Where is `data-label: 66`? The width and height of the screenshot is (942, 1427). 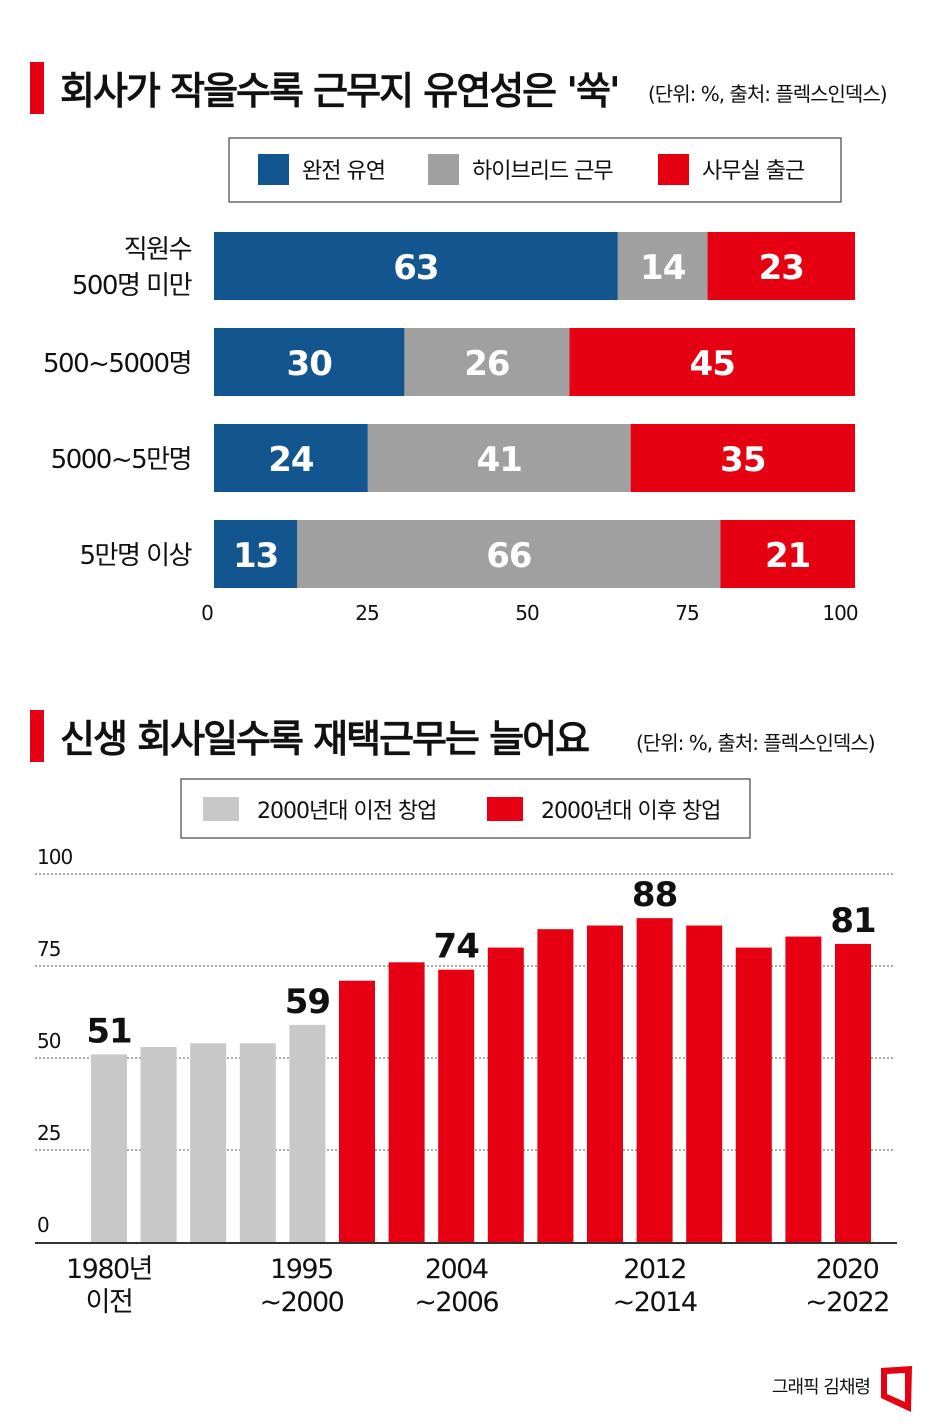 data-label: 66 is located at coordinates (508, 556).